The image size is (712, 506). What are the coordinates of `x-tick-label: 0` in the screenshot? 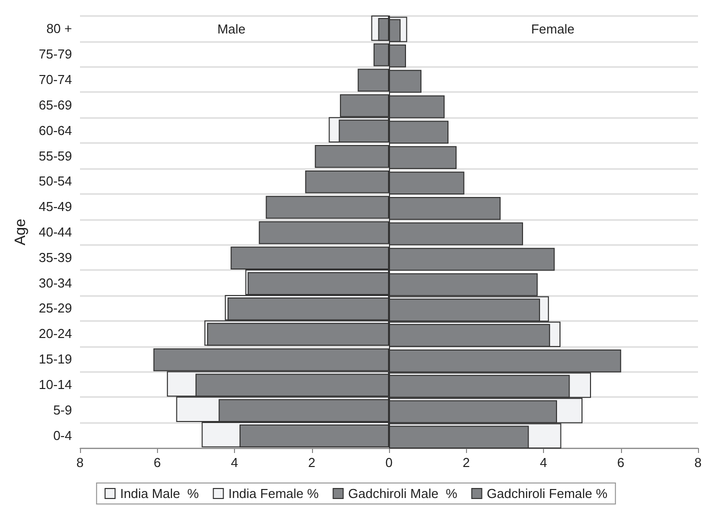 It's located at (389, 462).